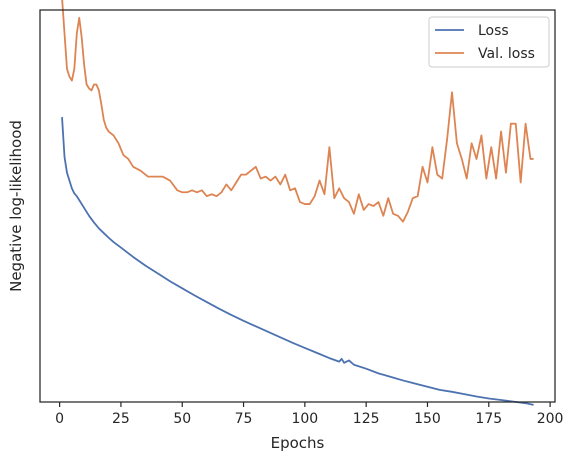 Image resolution: width=573 pixels, height=462 pixels. I want to click on x-tick-label: 25, so click(121, 419).